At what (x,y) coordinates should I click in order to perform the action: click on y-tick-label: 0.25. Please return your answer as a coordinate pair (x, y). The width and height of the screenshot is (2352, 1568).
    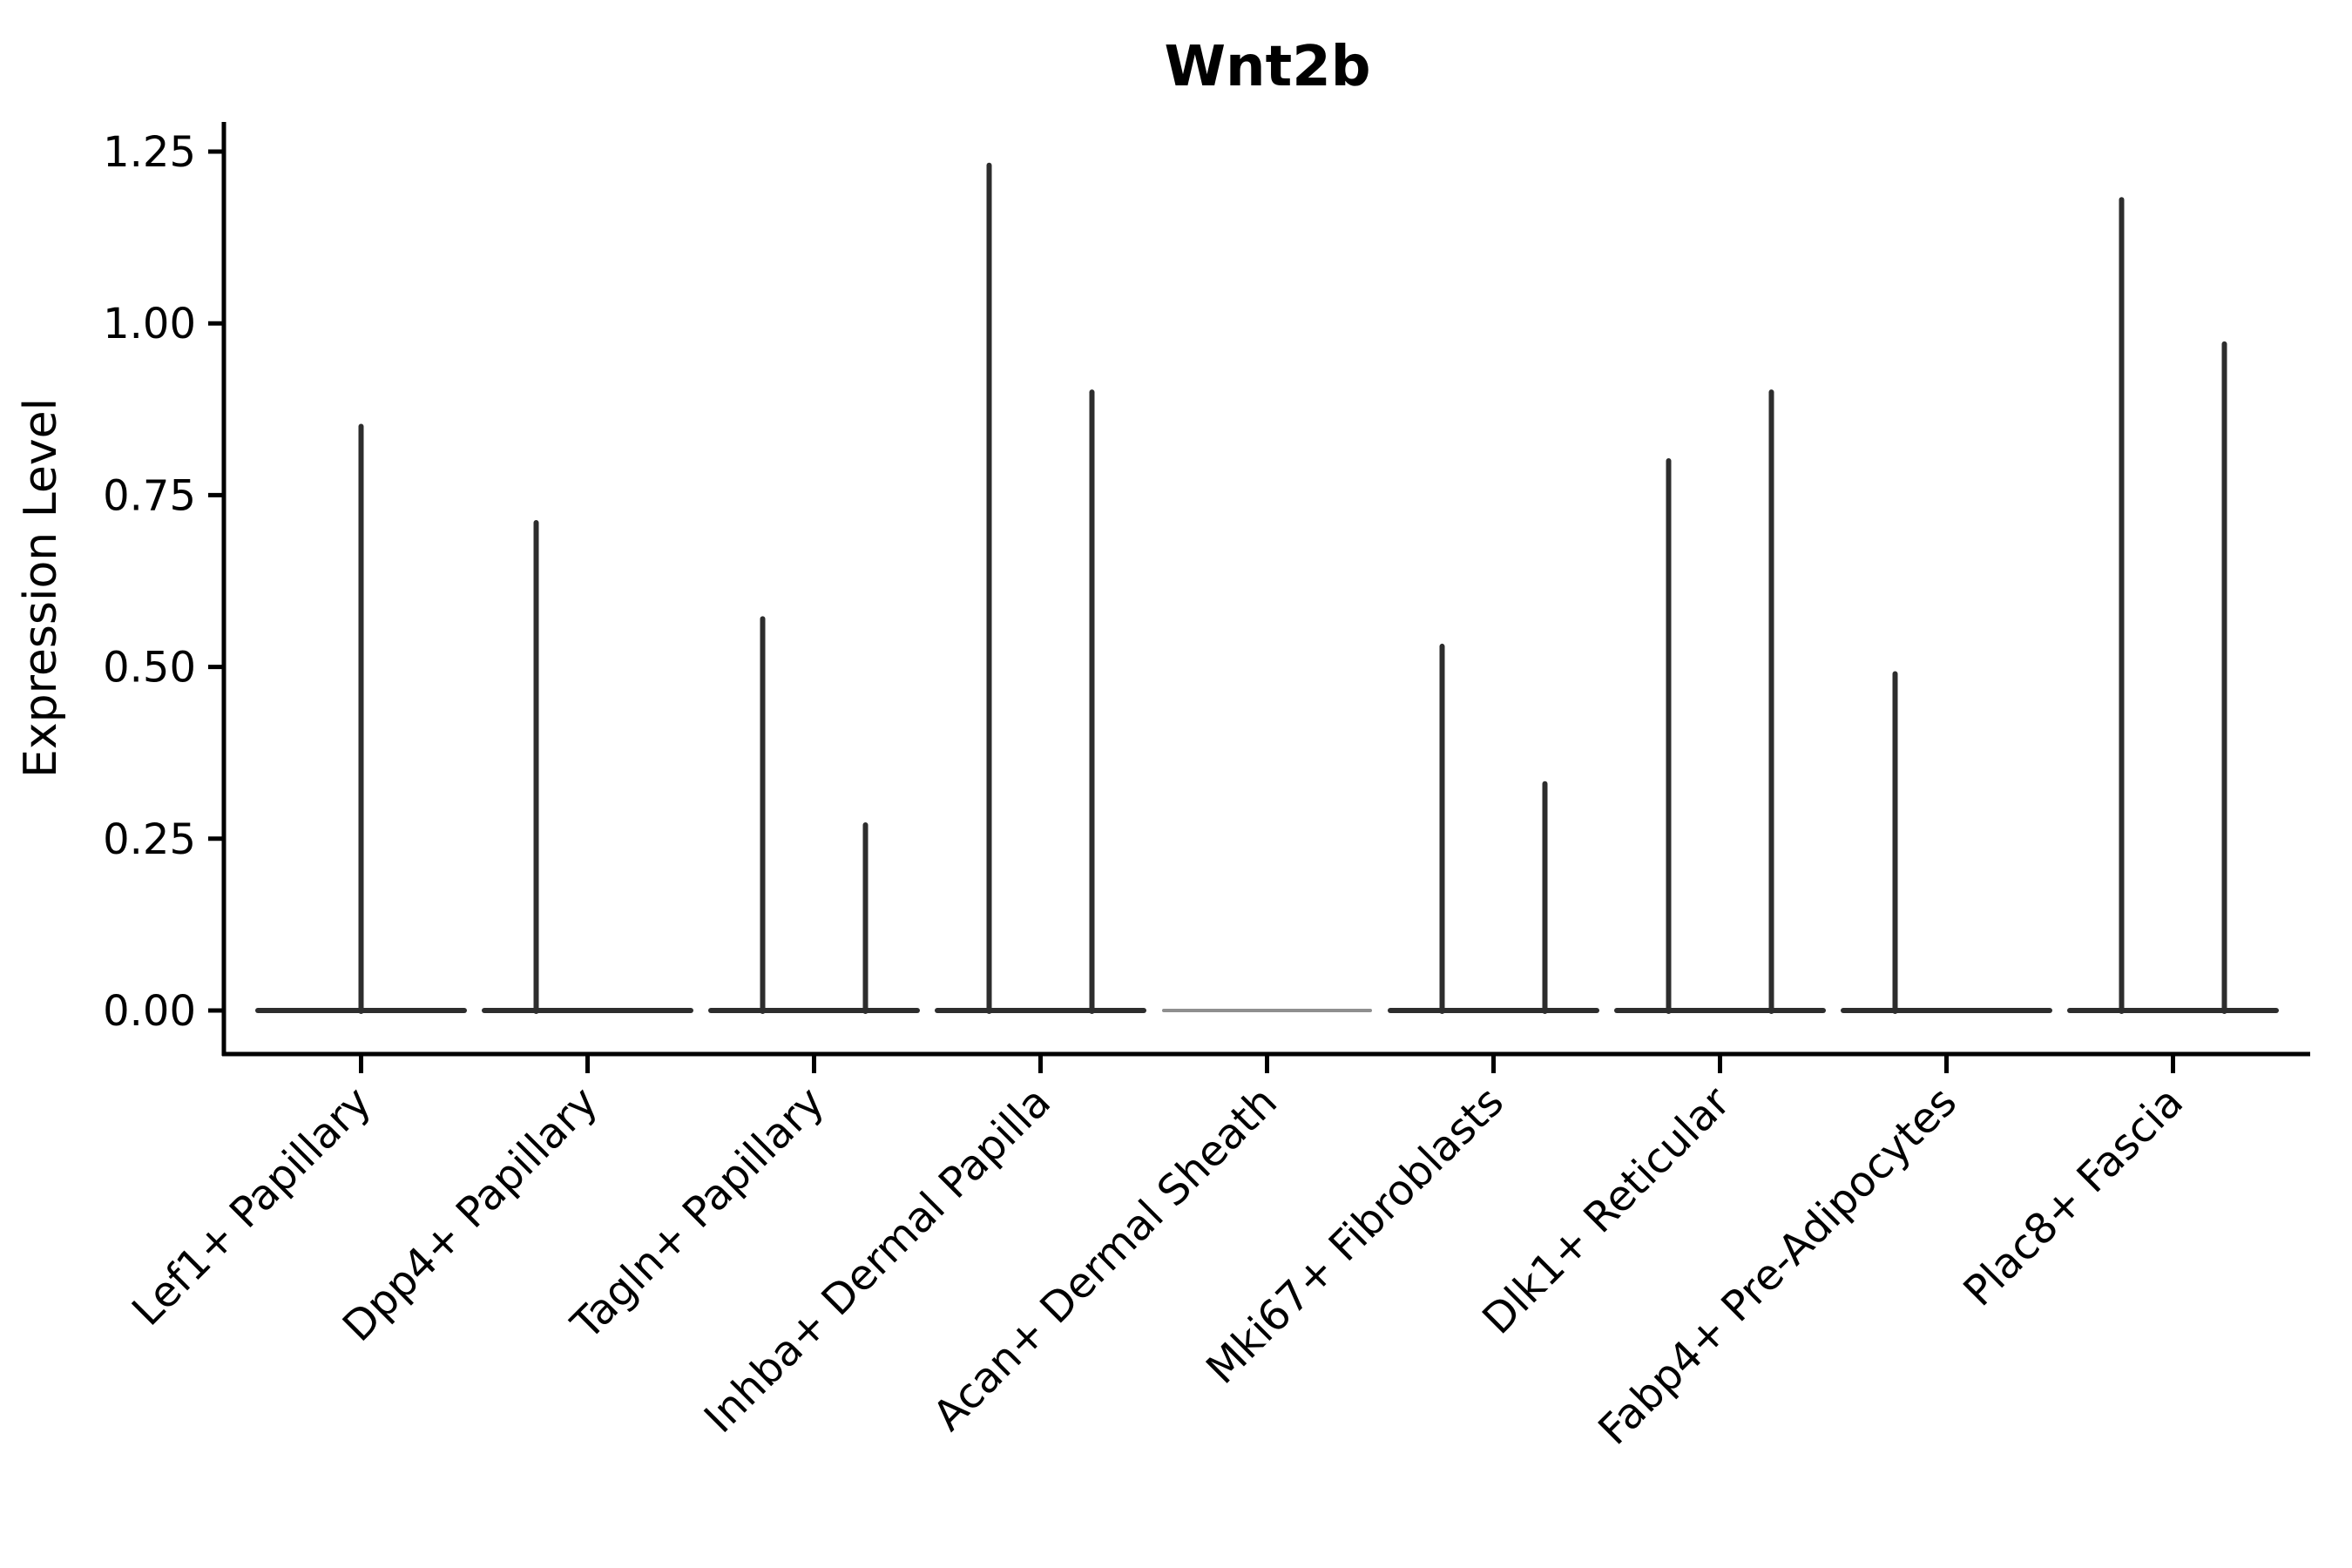
    Looking at the image, I should click on (150, 839).